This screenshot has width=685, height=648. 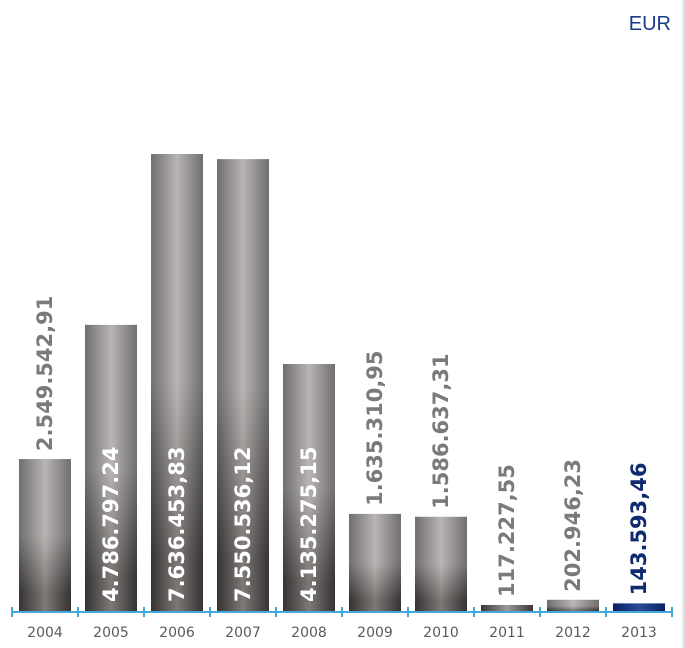 What do you see at coordinates (507, 530) in the screenshot?
I see `value-label-2011: 117.227,55` at bounding box center [507, 530].